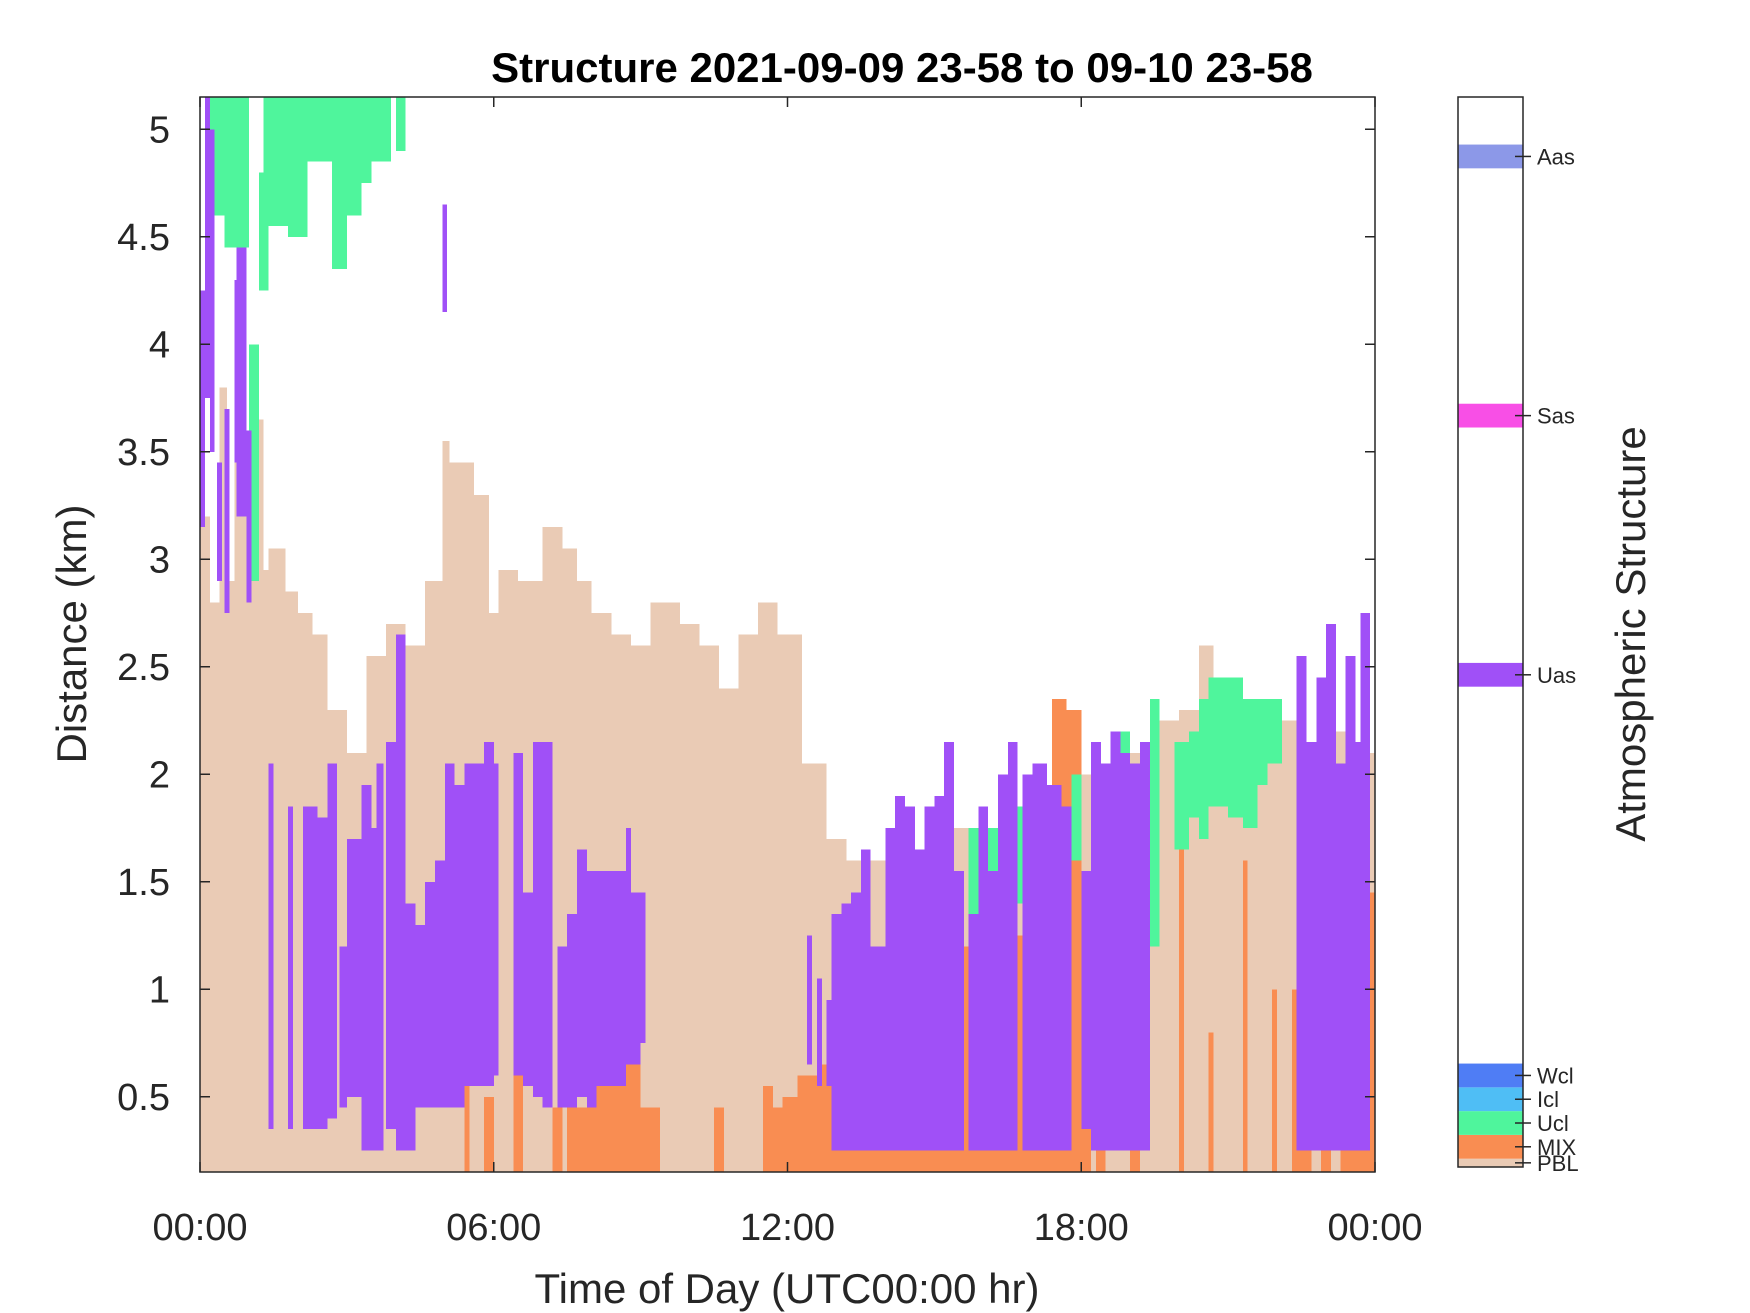  Describe the element at coordinates (1558, 1163) in the screenshot. I see `colorbar-tick-label: PBL` at that location.